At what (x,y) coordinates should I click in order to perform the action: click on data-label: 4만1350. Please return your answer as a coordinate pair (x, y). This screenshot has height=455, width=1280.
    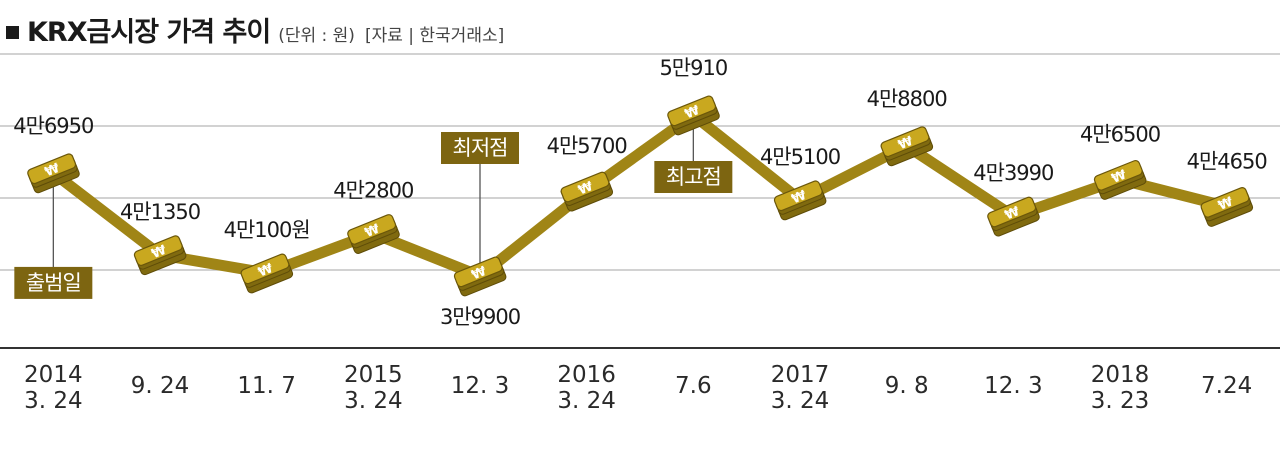
    Looking at the image, I should click on (160, 212).